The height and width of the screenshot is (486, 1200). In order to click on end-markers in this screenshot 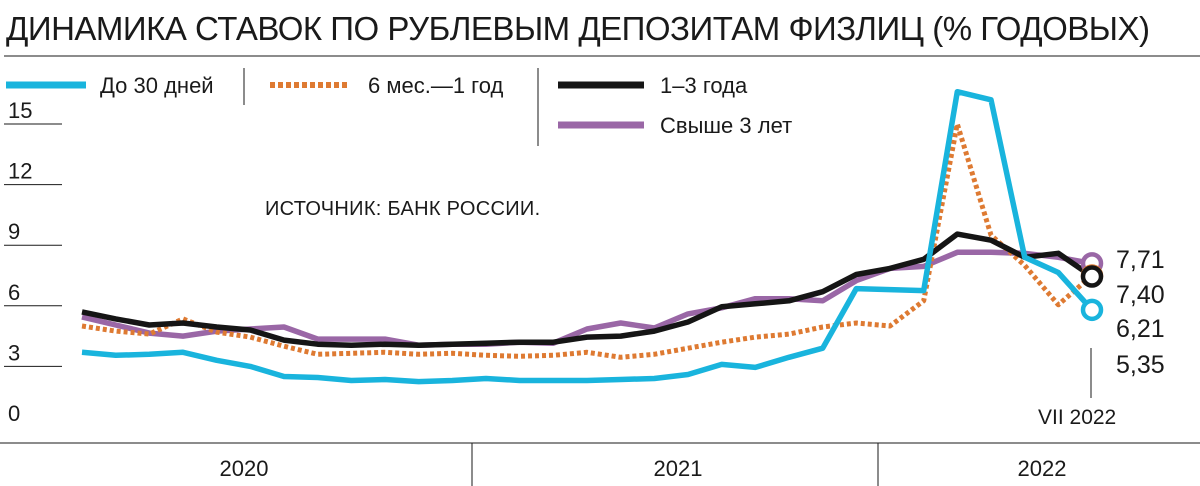, I will do `click(1092, 287)`.